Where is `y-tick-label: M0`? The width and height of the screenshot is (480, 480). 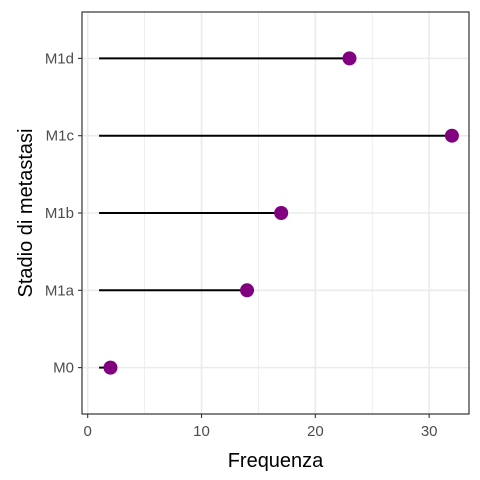 y-tick-label: M0 is located at coordinates (63, 368).